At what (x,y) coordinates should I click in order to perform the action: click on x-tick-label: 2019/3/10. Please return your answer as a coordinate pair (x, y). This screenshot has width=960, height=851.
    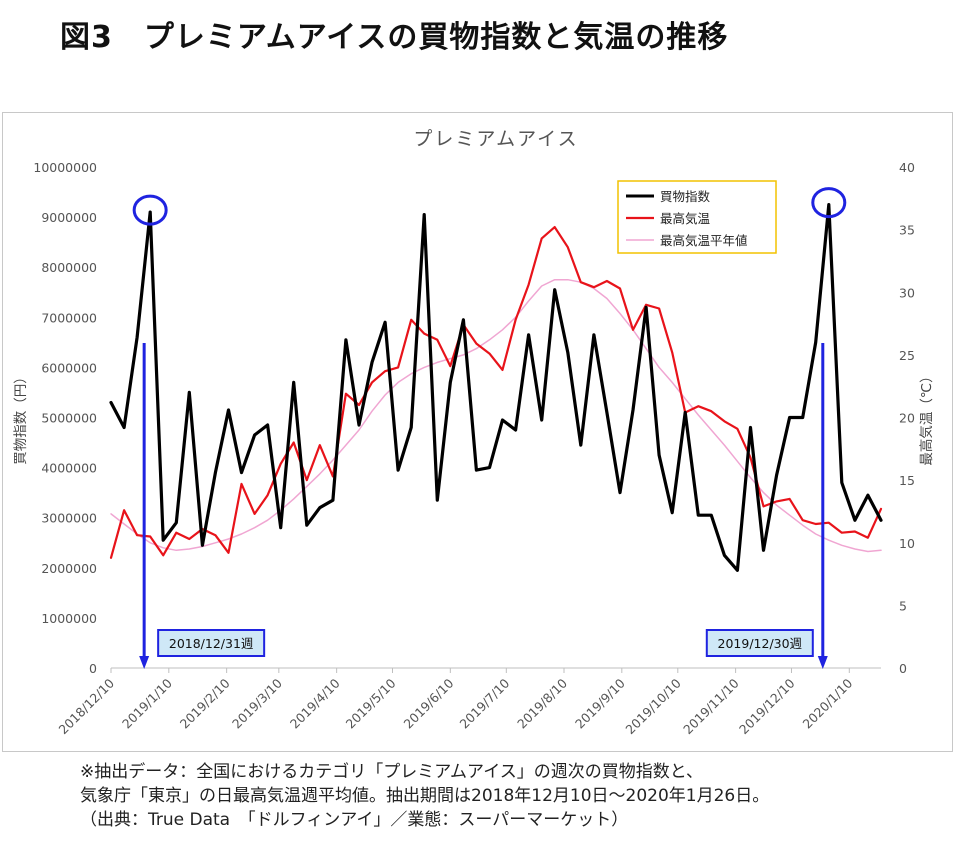
    Looking at the image, I should click on (257, 703).